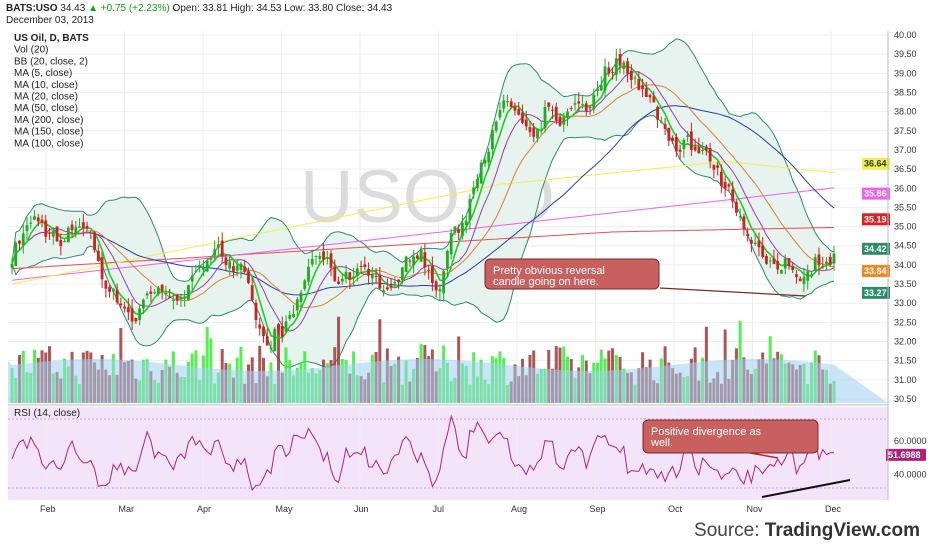 The image size is (932, 550). What do you see at coordinates (706, 432) in the screenshot?
I see `divergence-annotation-text: Positive divergence as` at bounding box center [706, 432].